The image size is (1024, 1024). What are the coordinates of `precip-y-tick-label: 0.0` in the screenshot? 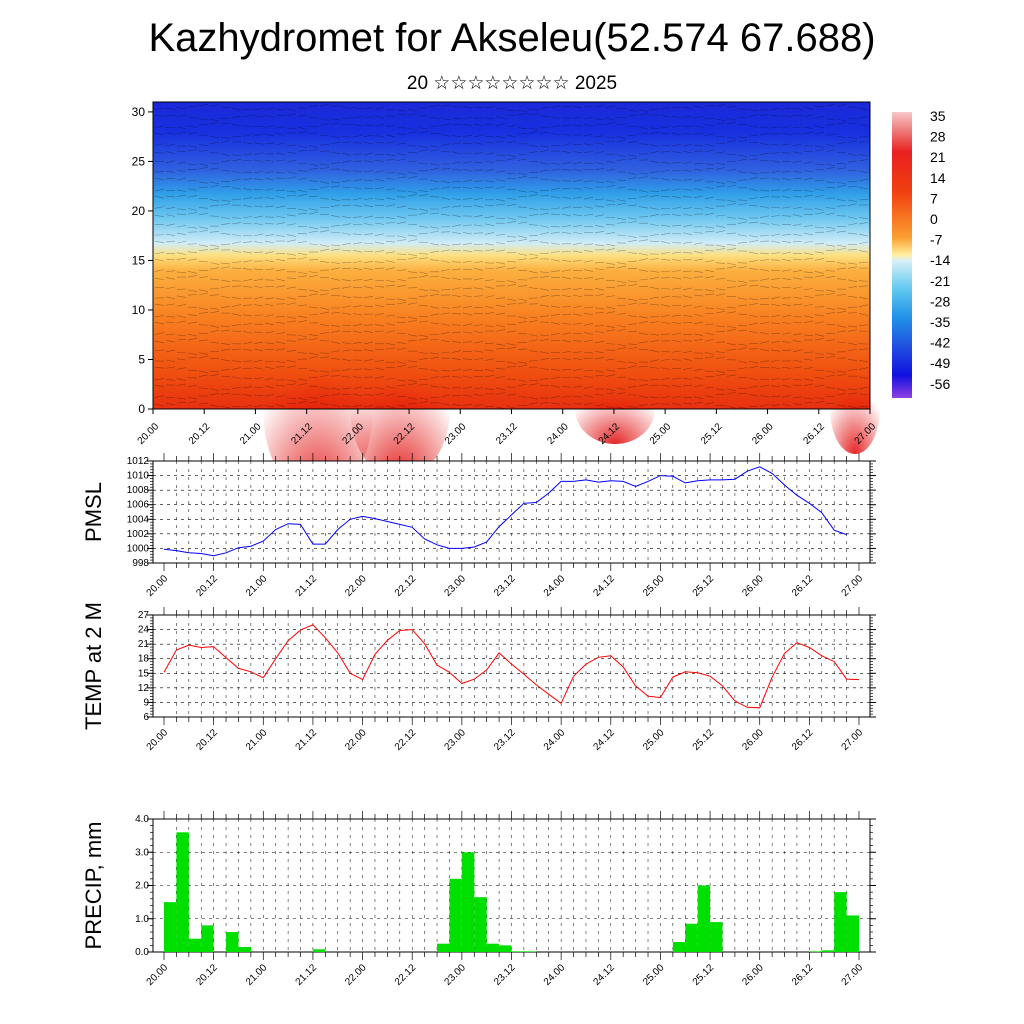 It's located at (142, 952).